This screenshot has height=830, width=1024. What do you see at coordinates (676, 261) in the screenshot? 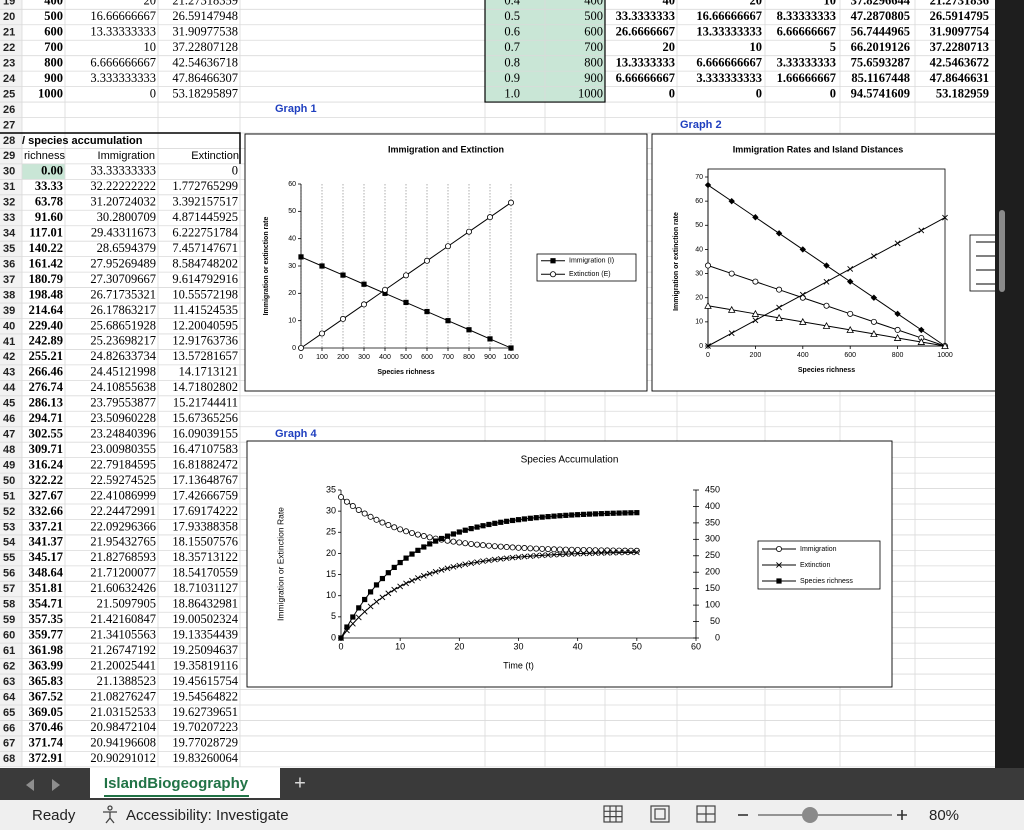
I see `y-axis-label: Immigration or extinction rate` at bounding box center [676, 261].